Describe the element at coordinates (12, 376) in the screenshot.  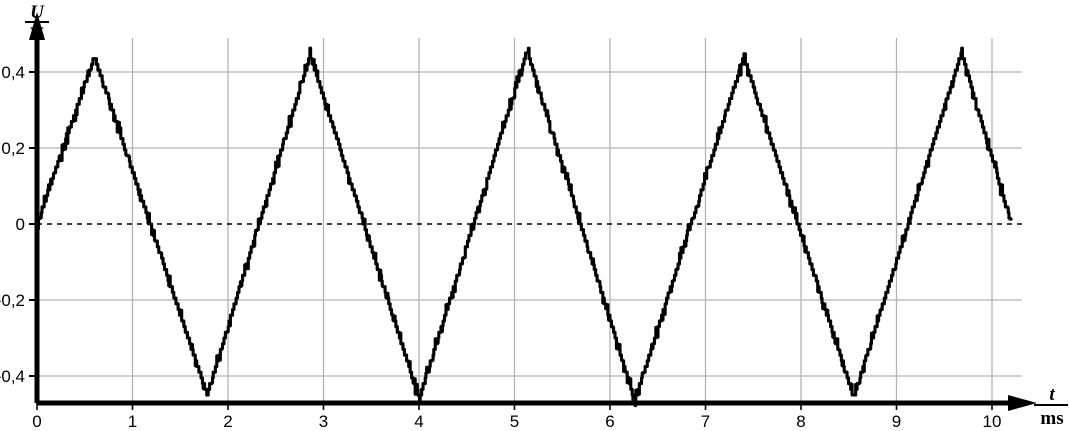
I see `y-tick-label: -0,4` at that location.